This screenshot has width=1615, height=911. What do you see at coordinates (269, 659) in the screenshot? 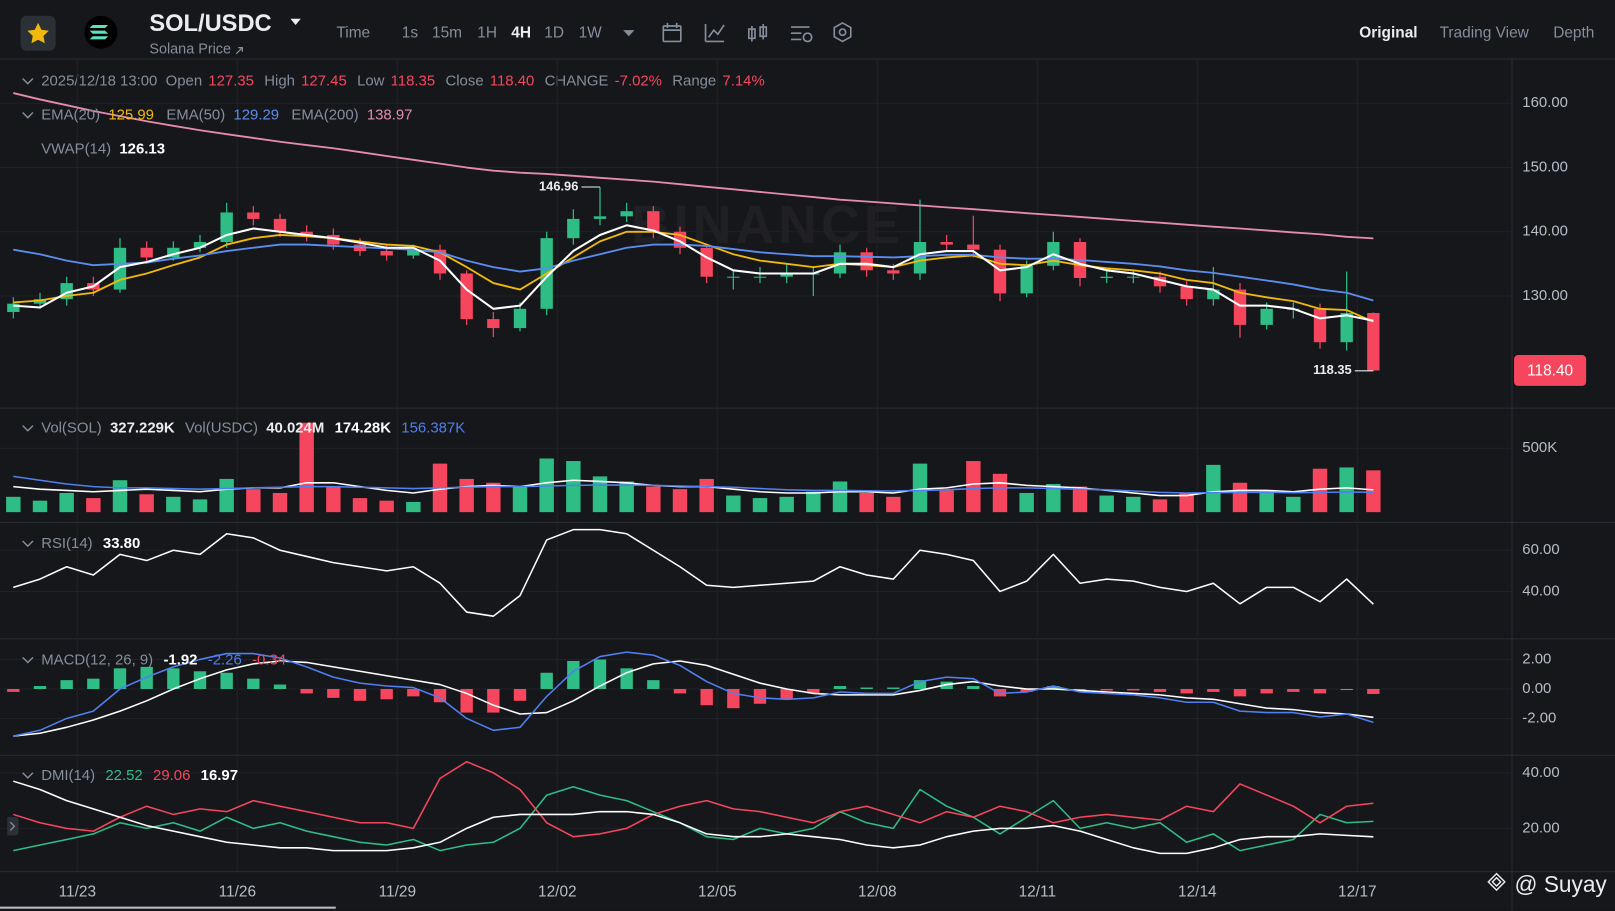
I see `legend-text: -0.34` at bounding box center [269, 659].